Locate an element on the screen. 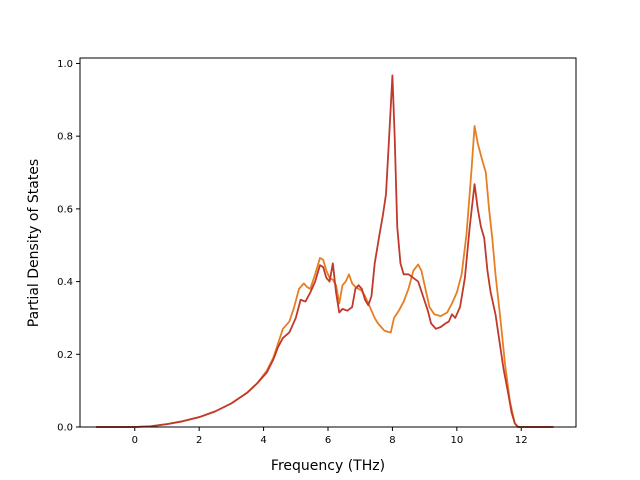 This screenshot has width=640, height=480. x-tick-label: 10 is located at coordinates (456, 440).